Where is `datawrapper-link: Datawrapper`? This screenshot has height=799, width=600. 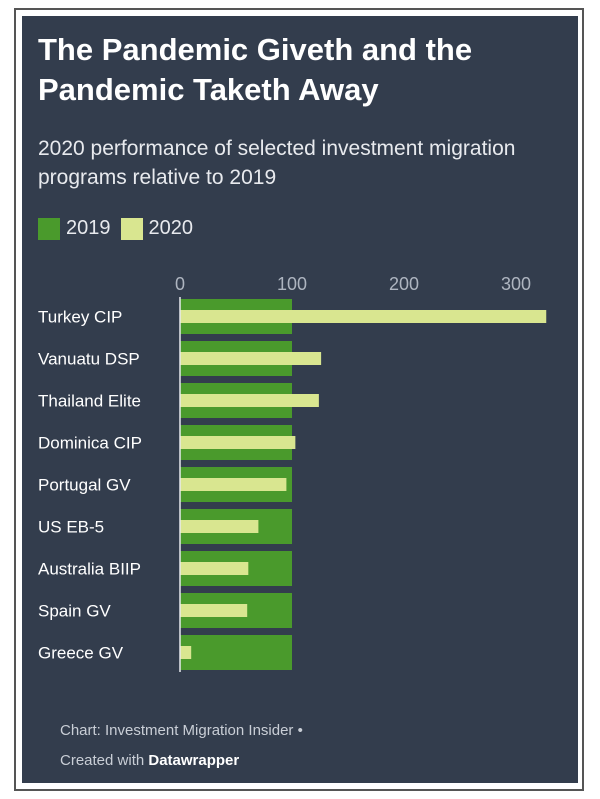 datawrapper-link: Datawrapper is located at coordinates (194, 760).